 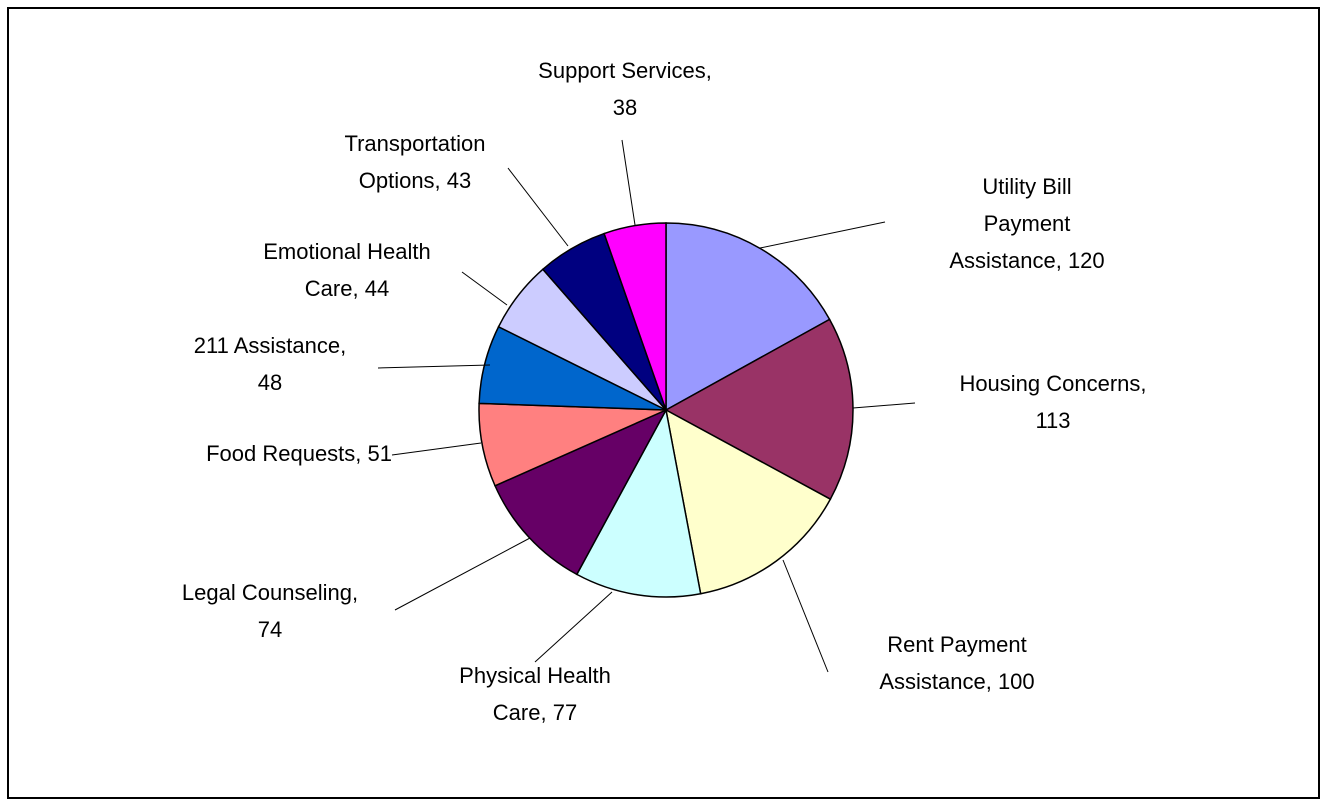 What do you see at coordinates (956, 681) in the screenshot?
I see `label-line: Assistance, 100` at bounding box center [956, 681].